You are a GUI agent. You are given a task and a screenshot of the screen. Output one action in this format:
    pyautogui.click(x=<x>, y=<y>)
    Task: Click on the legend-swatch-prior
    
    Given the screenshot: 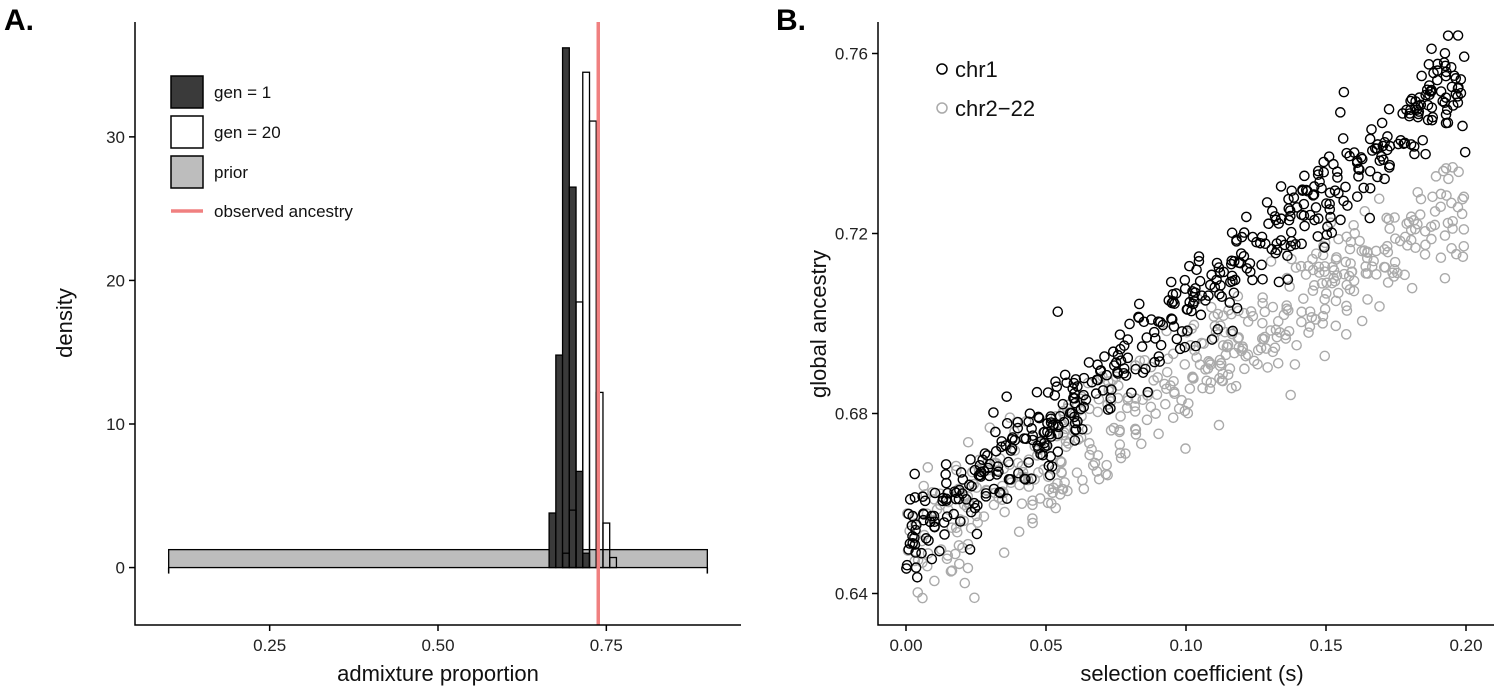 What is the action you would take?
    pyautogui.click(x=187, y=172)
    